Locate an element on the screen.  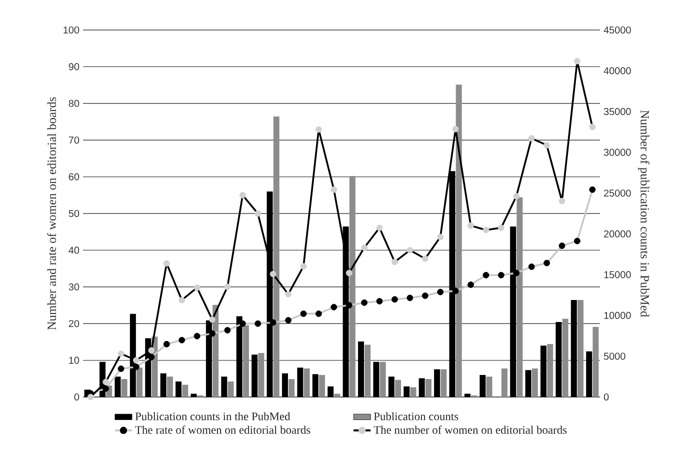
y2-tick-label: 10000 is located at coordinates (617, 315).